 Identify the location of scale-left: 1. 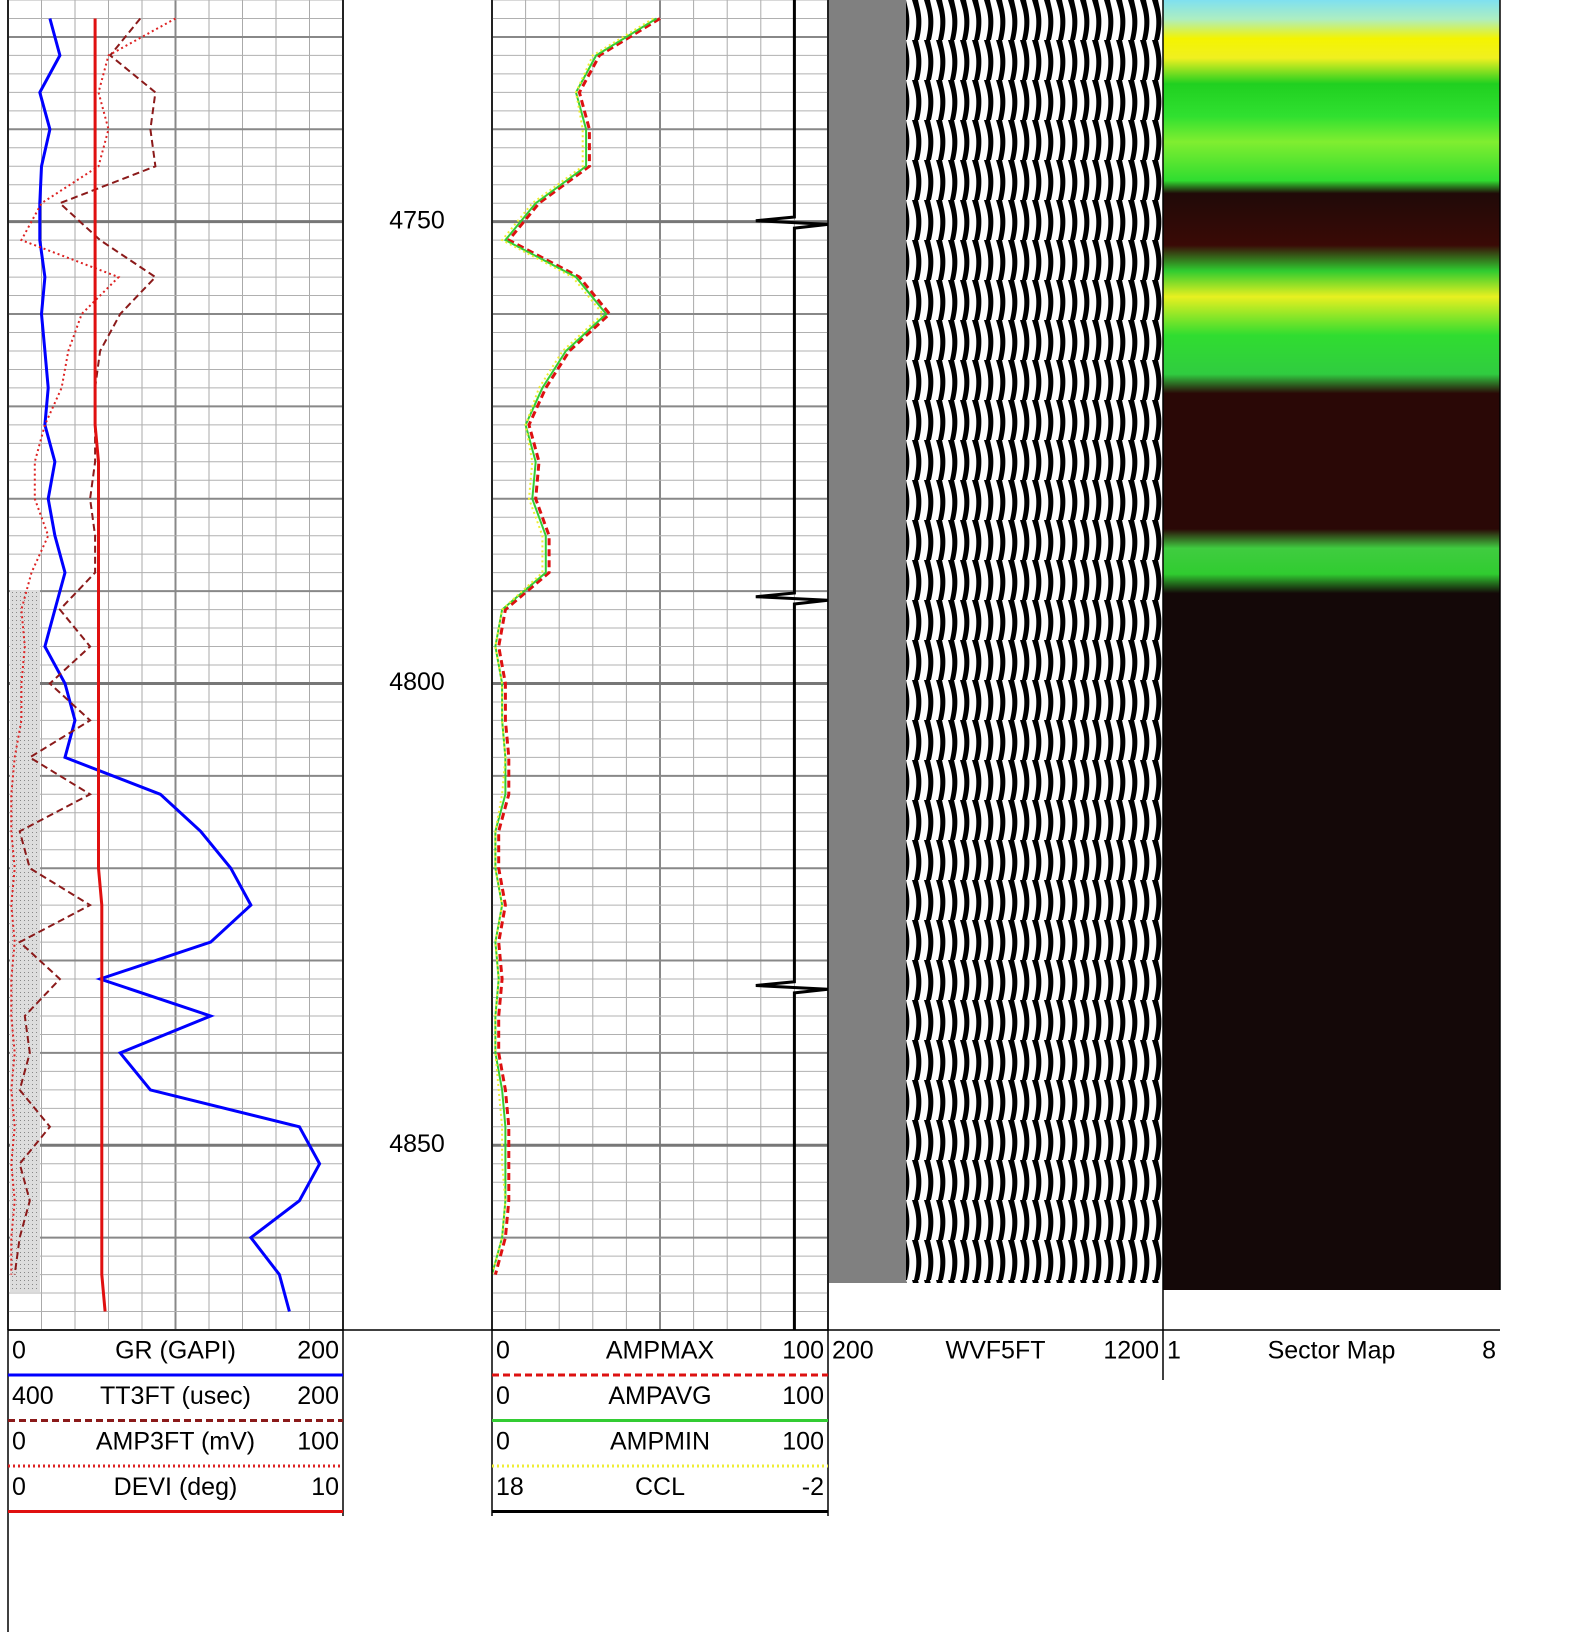
(1174, 1351).